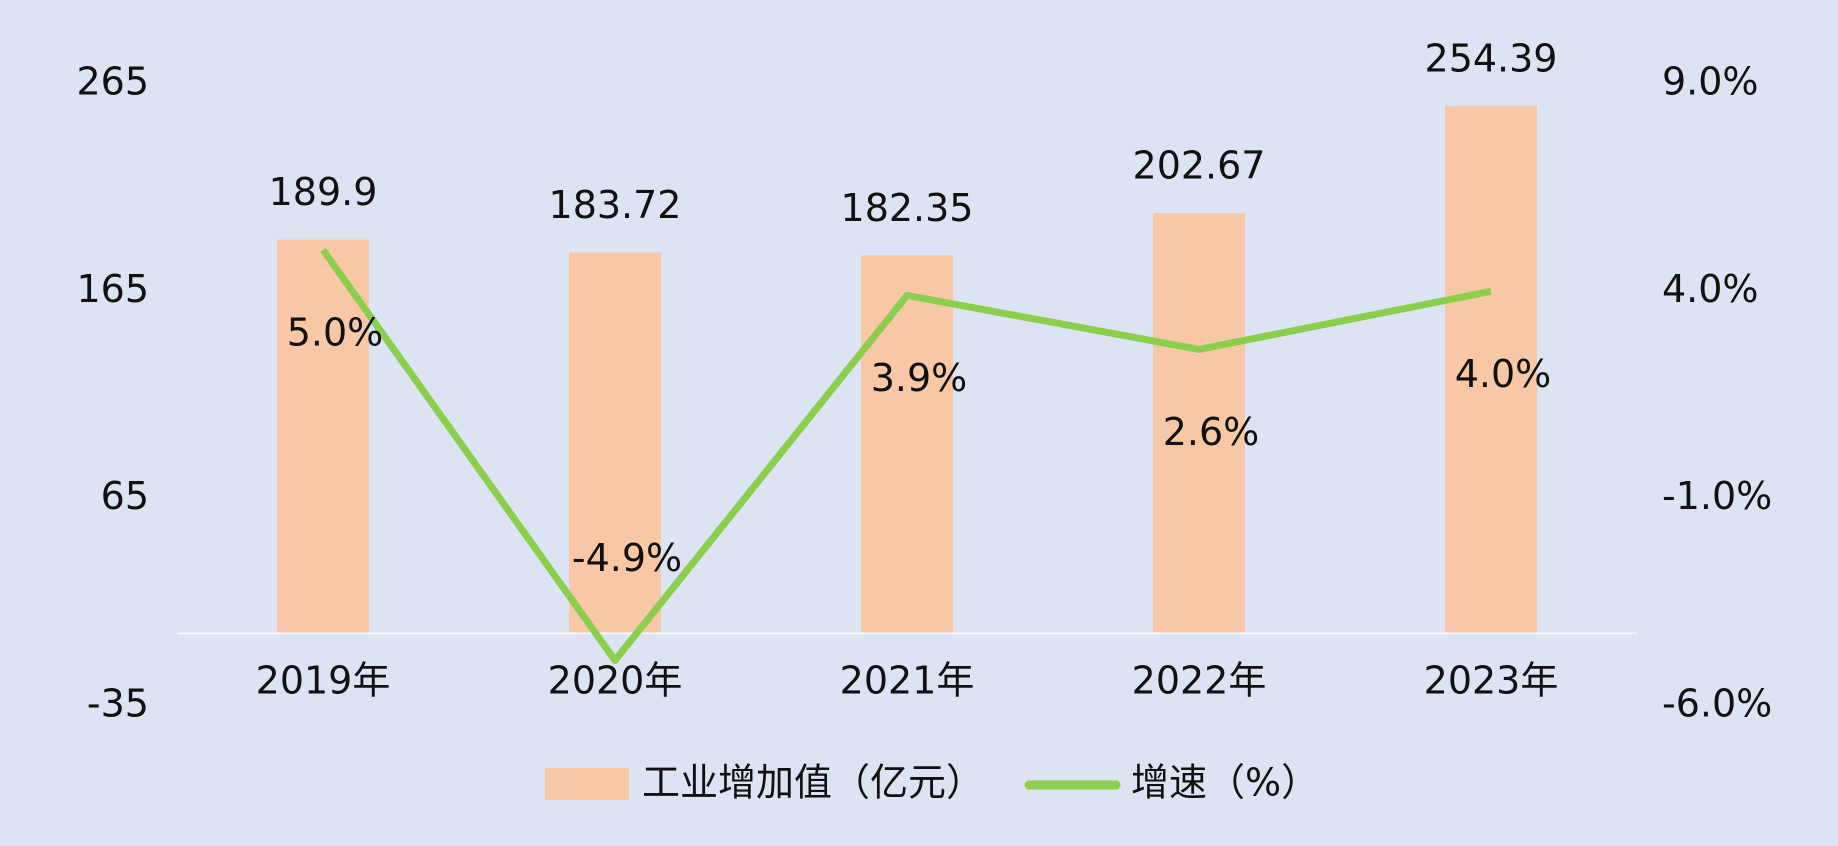  What do you see at coordinates (335, 332) in the screenshot?
I see `line-value-label: 5.0%` at bounding box center [335, 332].